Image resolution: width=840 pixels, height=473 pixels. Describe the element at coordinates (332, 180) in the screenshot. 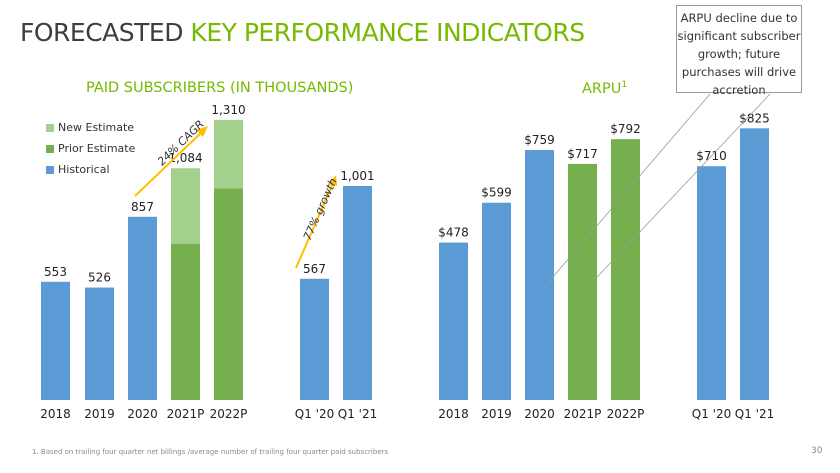

I see `growth-arrow-head` at that location.